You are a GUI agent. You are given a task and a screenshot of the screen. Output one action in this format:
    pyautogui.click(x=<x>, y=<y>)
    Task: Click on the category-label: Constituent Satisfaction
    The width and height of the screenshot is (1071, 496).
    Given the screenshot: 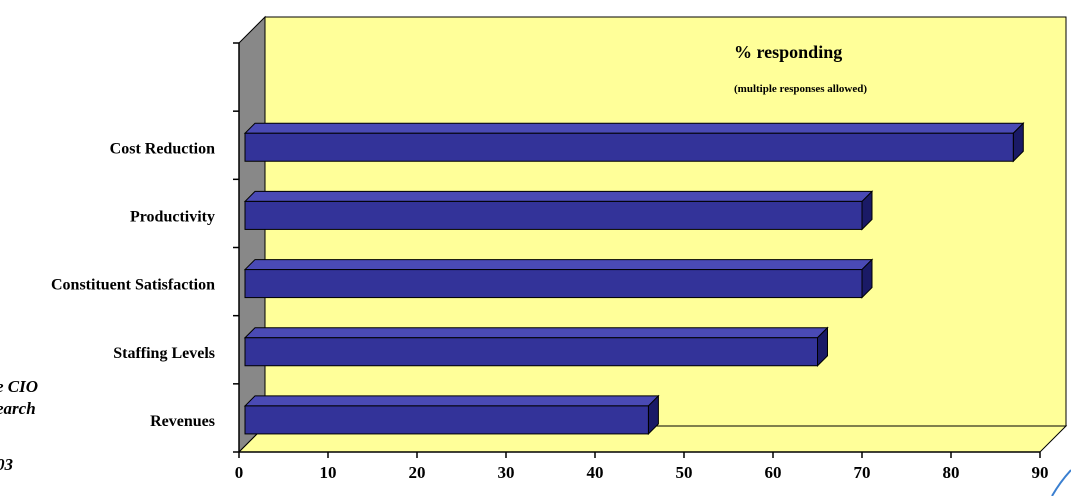 What is the action you would take?
    pyautogui.click(x=133, y=285)
    